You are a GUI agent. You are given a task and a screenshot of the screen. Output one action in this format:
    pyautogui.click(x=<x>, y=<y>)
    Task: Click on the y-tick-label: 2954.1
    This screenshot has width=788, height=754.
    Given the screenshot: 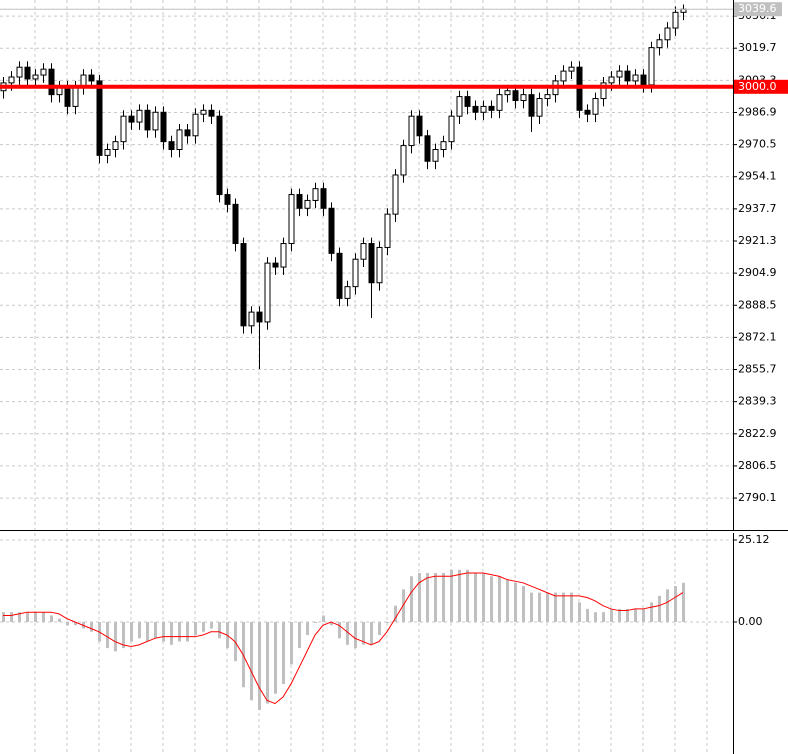 What is the action you would take?
    pyautogui.click(x=757, y=176)
    